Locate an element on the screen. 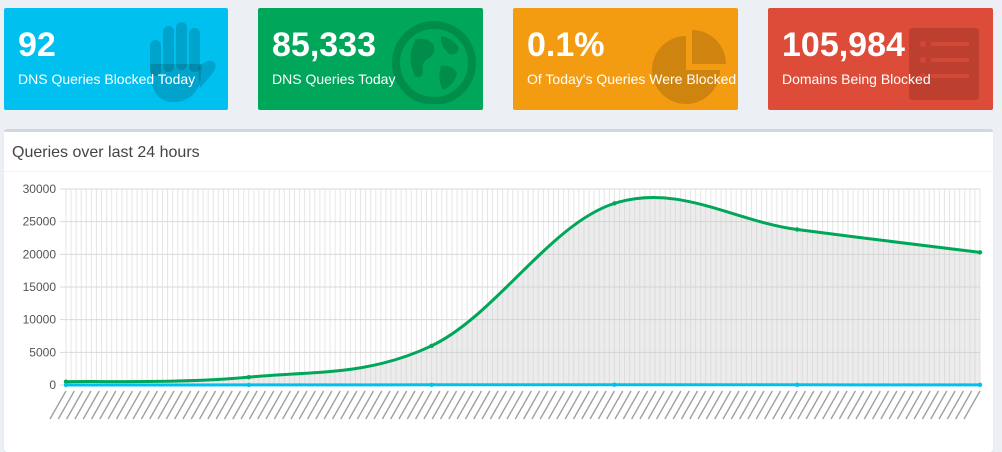  y-tick-label: 0 is located at coordinates (52, 385).